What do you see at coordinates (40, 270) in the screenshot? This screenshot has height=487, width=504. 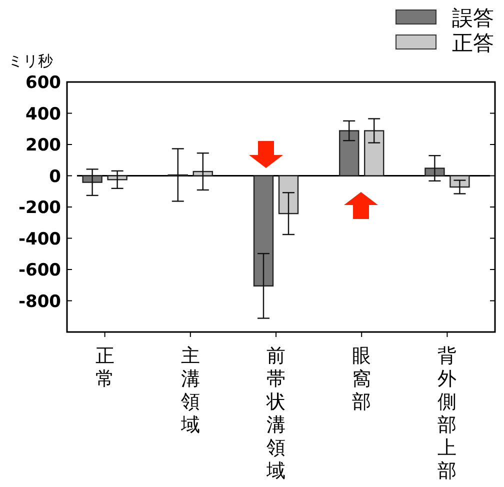 I see `y-tick-label: -600` at bounding box center [40, 270].